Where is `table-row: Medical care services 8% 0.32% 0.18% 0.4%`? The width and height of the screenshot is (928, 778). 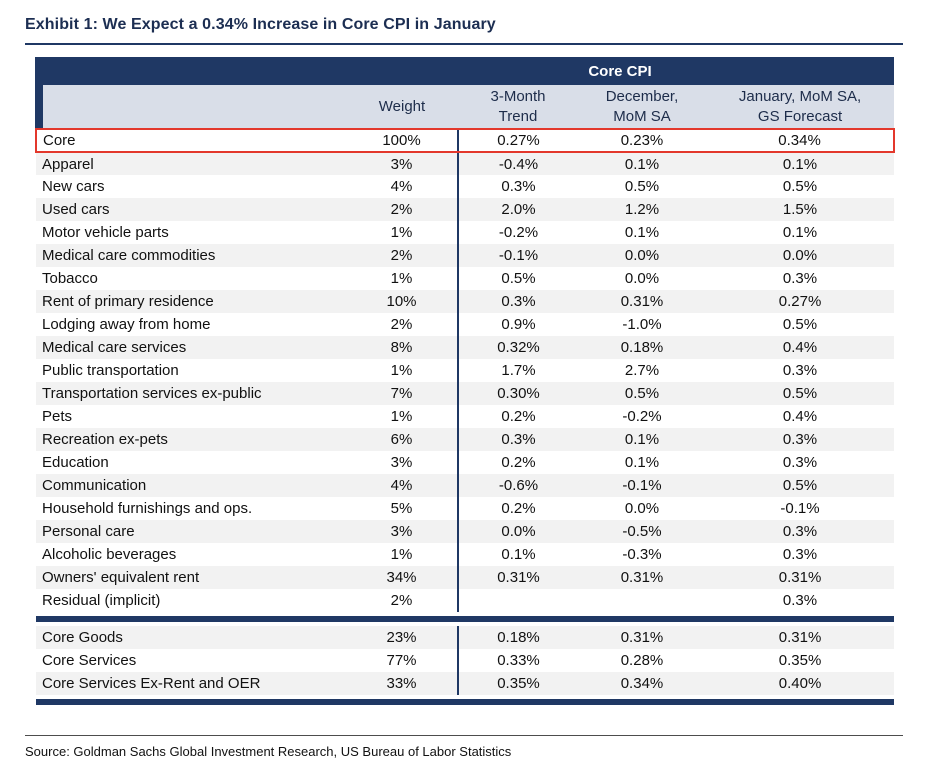 table-row: Medical care services 8% 0.32% 0.18% 0.4% is located at coordinates (465, 347).